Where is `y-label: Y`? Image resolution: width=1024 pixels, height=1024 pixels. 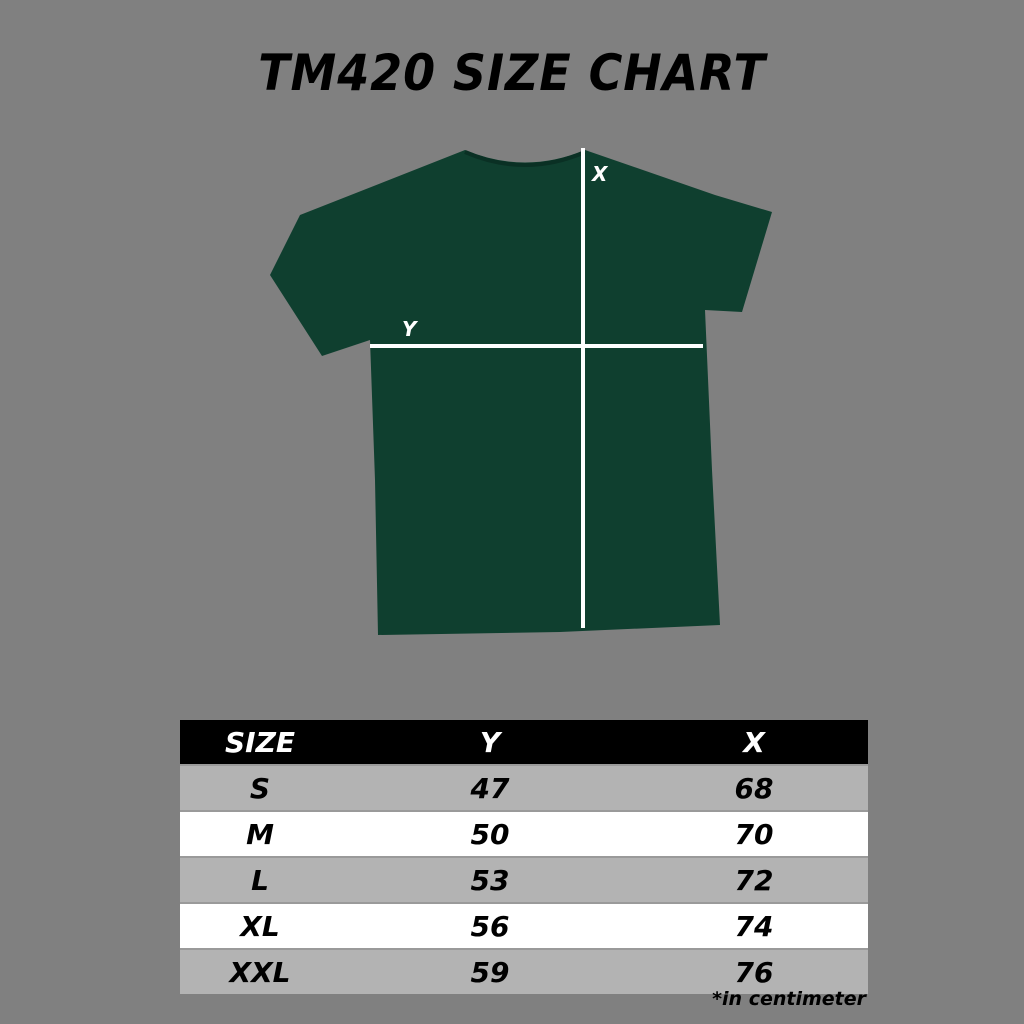 y-label: Y is located at coordinates (410, 329).